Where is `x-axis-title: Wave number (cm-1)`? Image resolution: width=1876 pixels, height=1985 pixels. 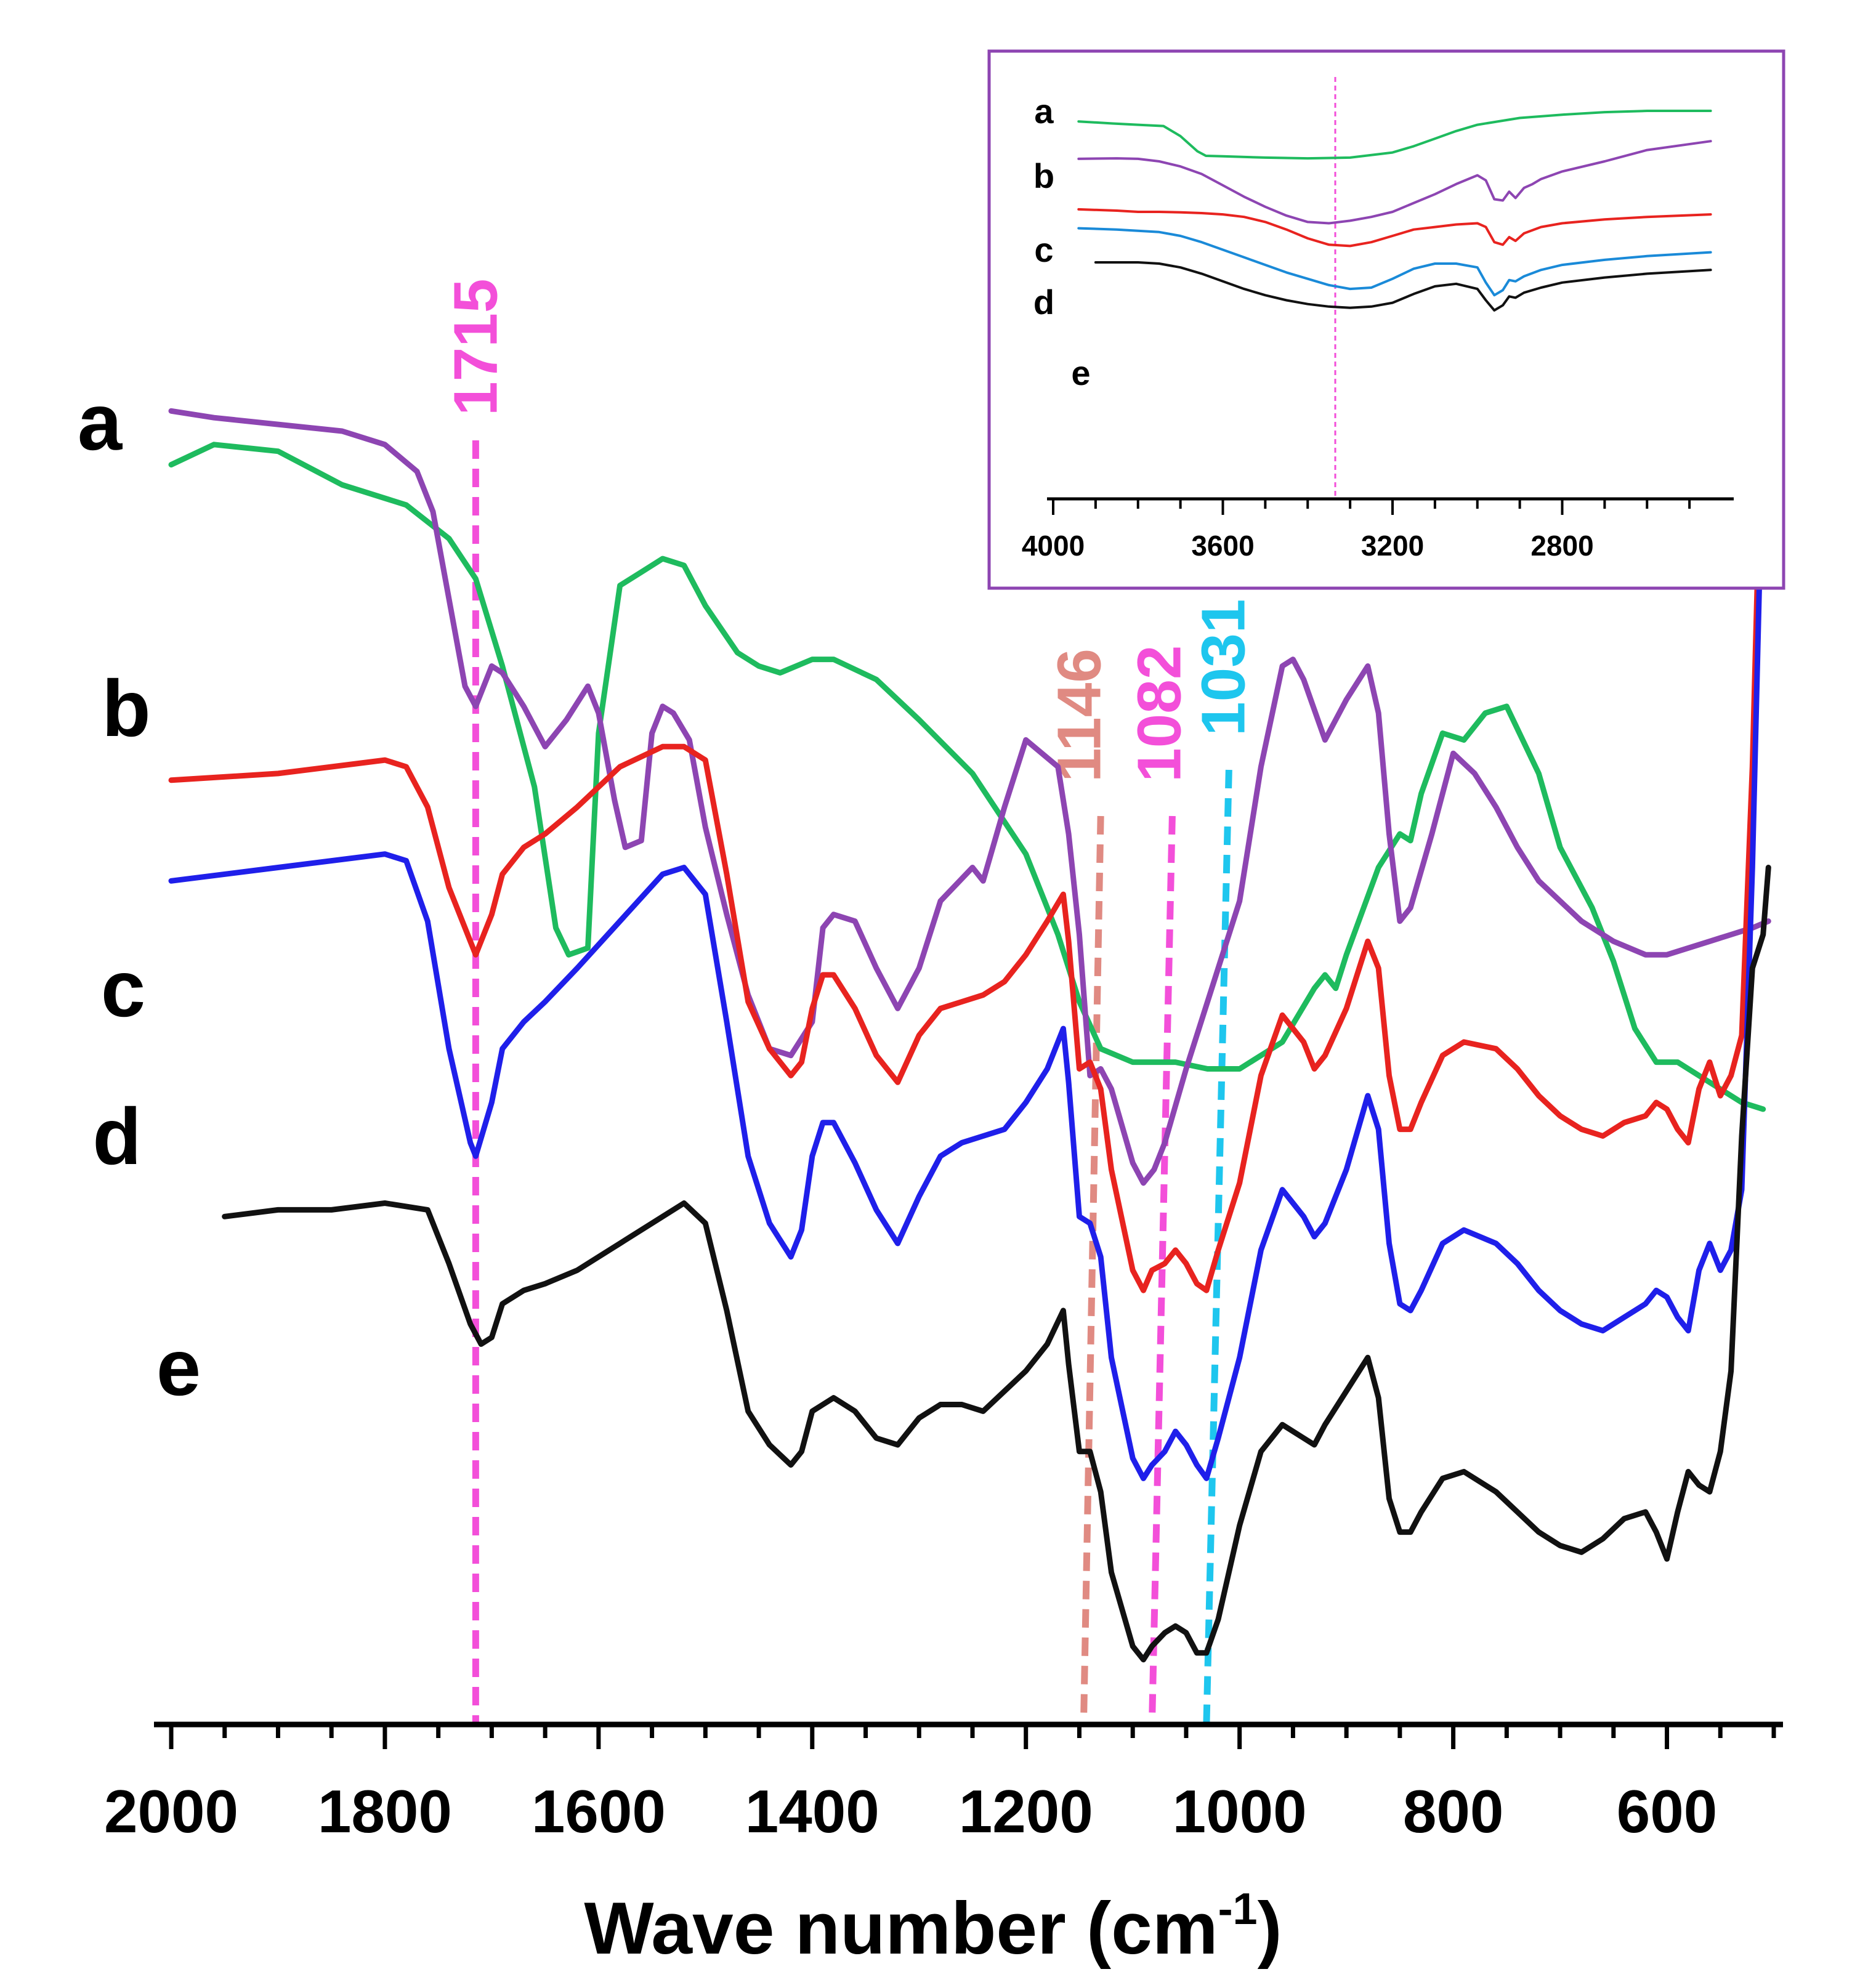 x-axis-title: Wave number (cm-1) is located at coordinates (933, 1928).